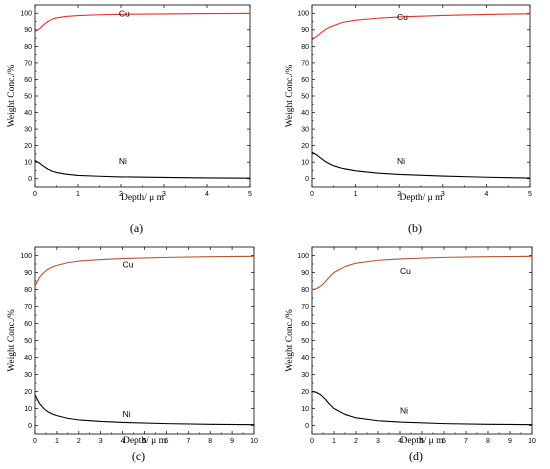 This screenshot has height=469, width=550. What do you see at coordinates (415, 228) in the screenshot?
I see `panel-label: (b)` at bounding box center [415, 228].